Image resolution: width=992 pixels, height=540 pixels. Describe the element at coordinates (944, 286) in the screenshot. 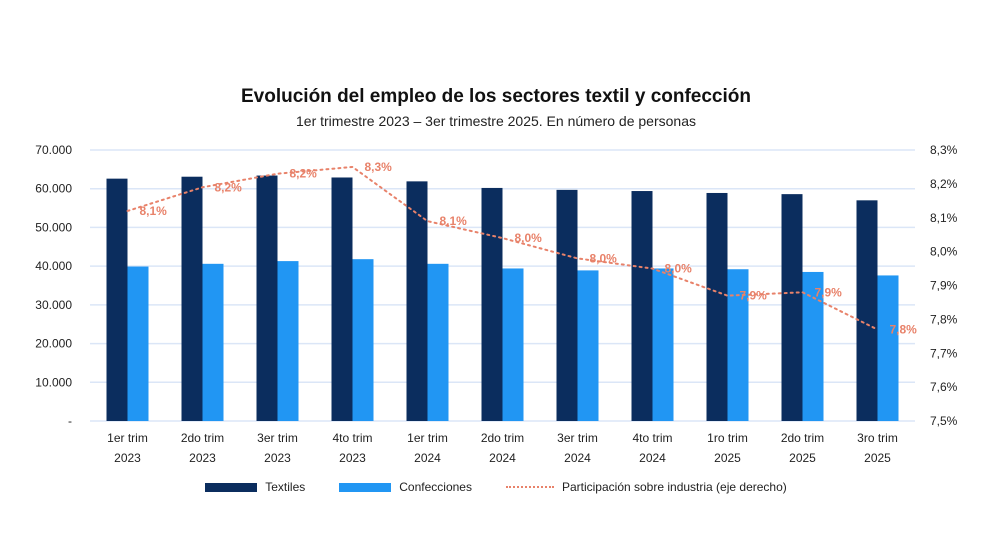

I see `y2-tick-label: 7,9%` at that location.